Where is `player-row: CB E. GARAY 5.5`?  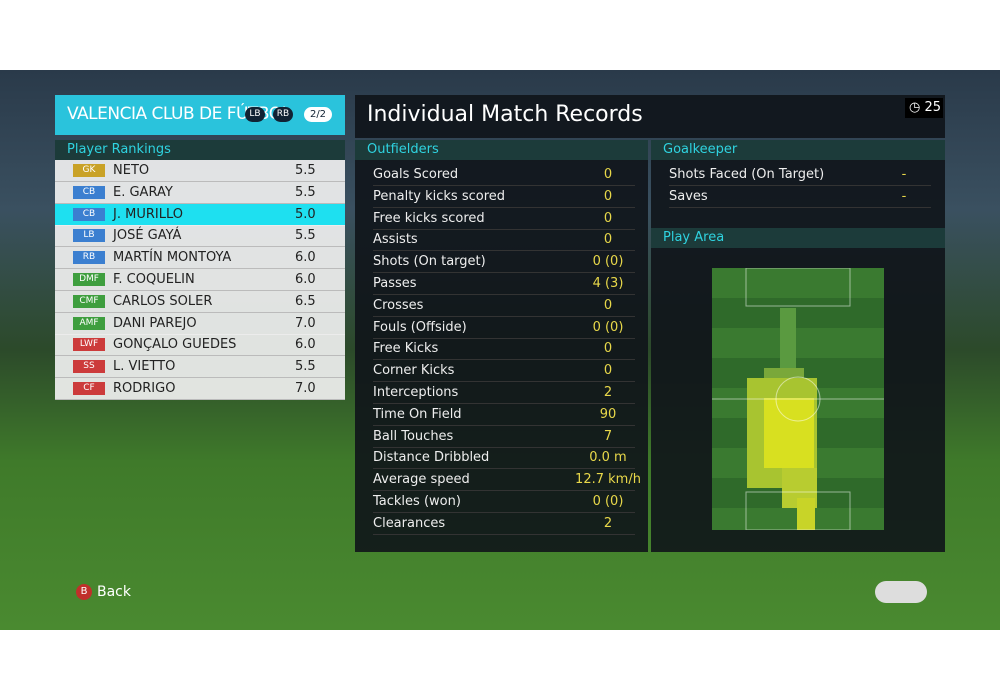 player-row: CB E. GARAY 5.5 is located at coordinates (200, 192).